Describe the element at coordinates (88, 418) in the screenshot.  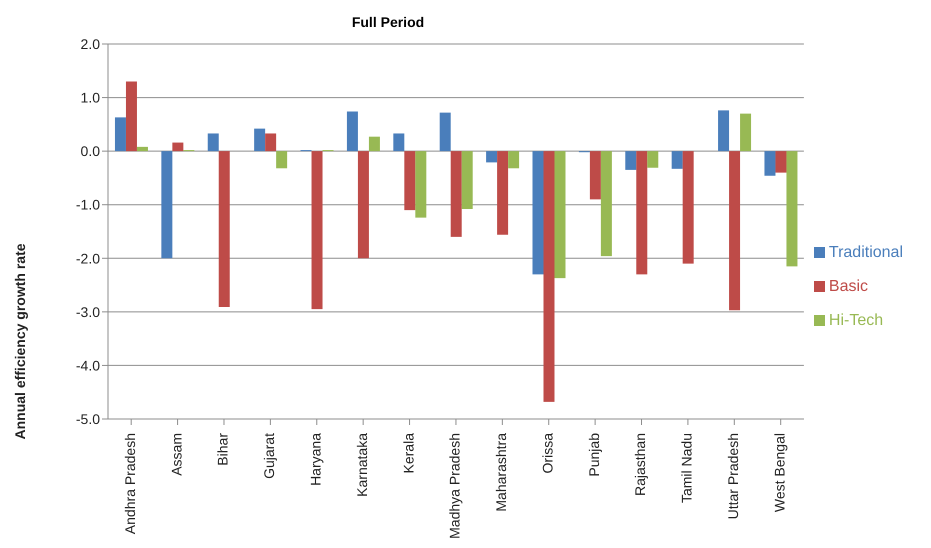
I see `y-tick-label: -5.0` at that location.